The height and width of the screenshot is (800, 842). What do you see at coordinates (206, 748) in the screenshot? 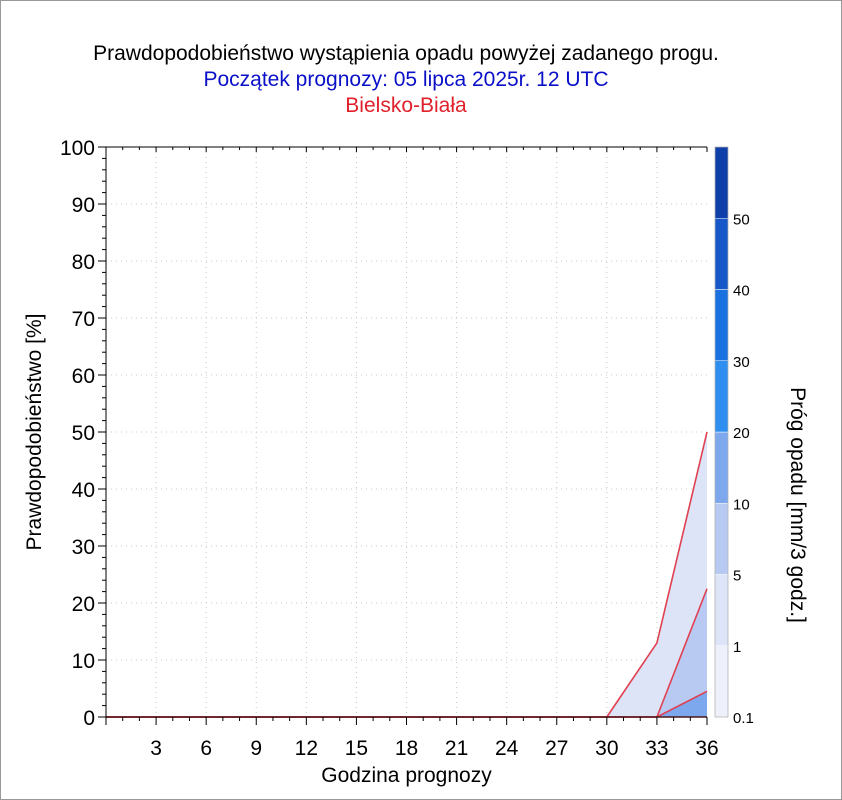
I see `x-tick-label: 6` at bounding box center [206, 748].